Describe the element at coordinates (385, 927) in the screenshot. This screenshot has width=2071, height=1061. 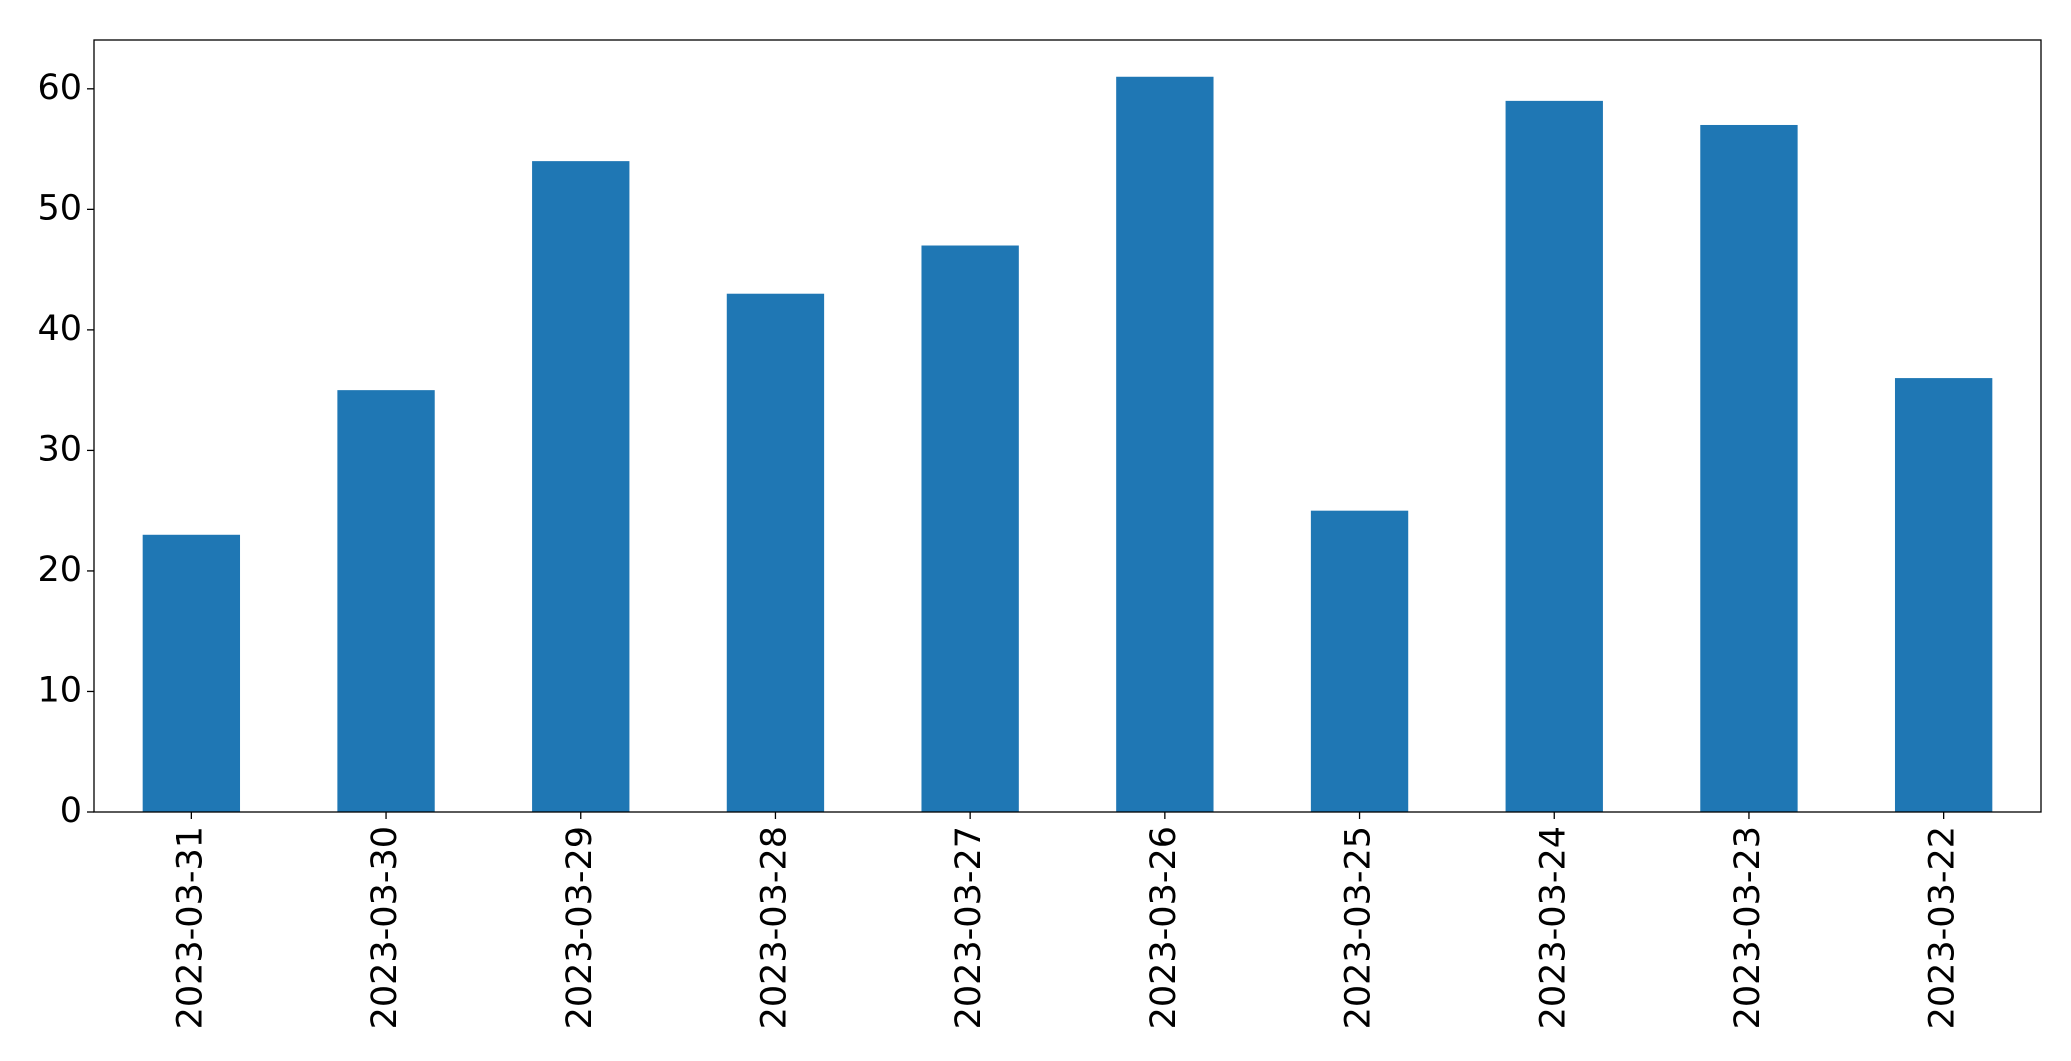
I see `x-tick-label: 2023-03-30` at that location.